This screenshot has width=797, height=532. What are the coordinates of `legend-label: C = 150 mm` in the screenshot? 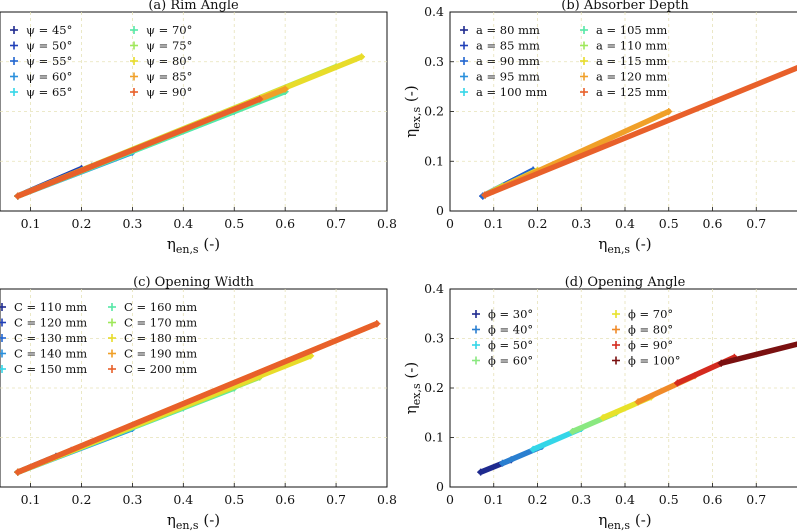 It's located at (50, 369).